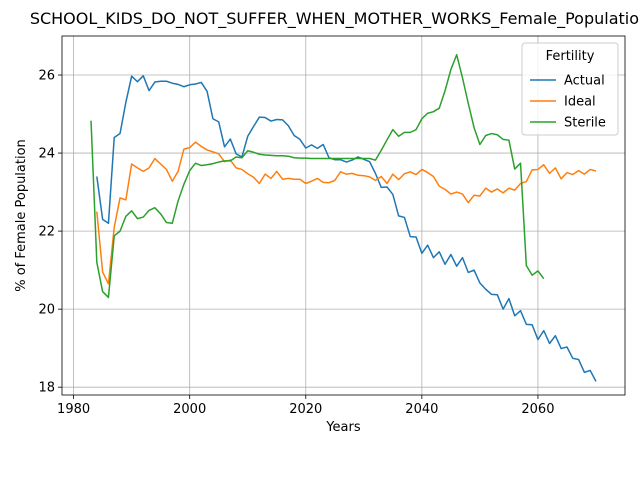 Image resolution: width=640 pixels, height=480 pixels. Describe the element at coordinates (46, 232) in the screenshot. I see `y-tick-label: 22` at that location.